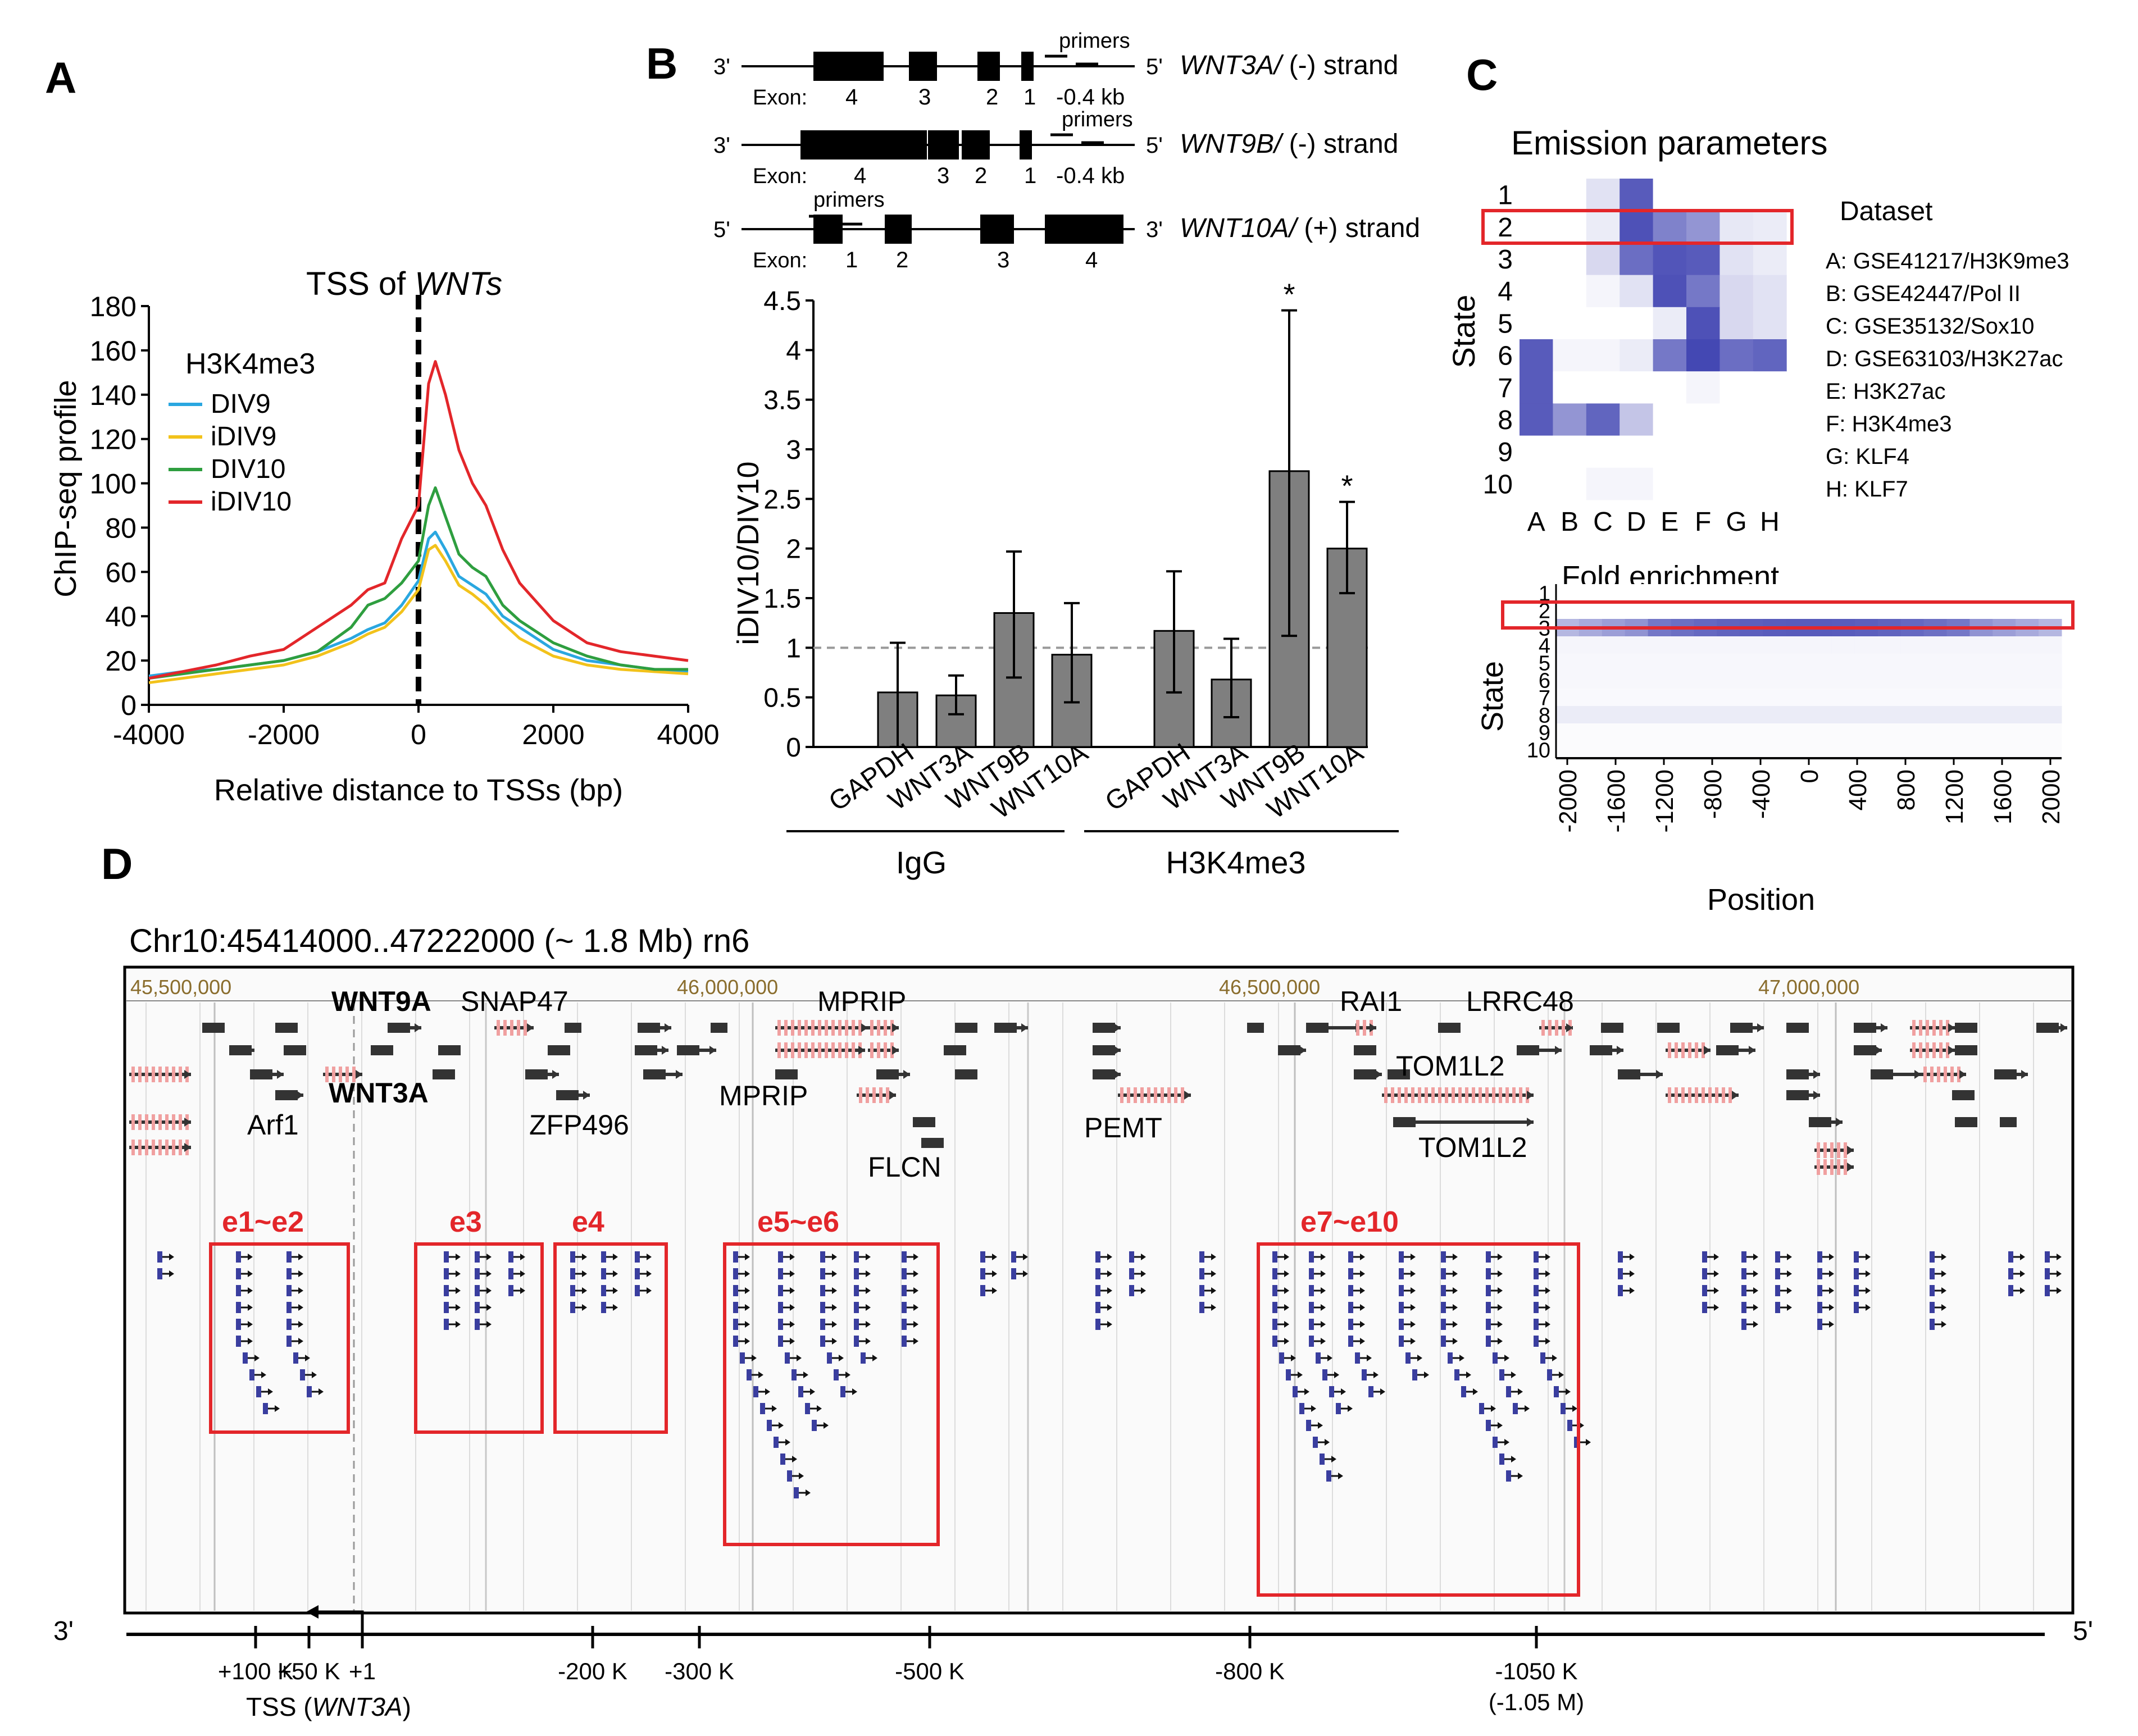  Describe the element at coordinates (248, 469) in the screenshot. I see `legend-label: DIV10` at that location.